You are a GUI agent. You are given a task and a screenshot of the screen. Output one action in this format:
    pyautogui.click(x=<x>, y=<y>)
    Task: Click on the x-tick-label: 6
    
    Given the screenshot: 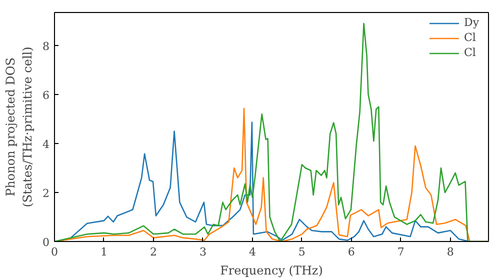 What is the action you would take?
    pyautogui.click(x=351, y=252)
    